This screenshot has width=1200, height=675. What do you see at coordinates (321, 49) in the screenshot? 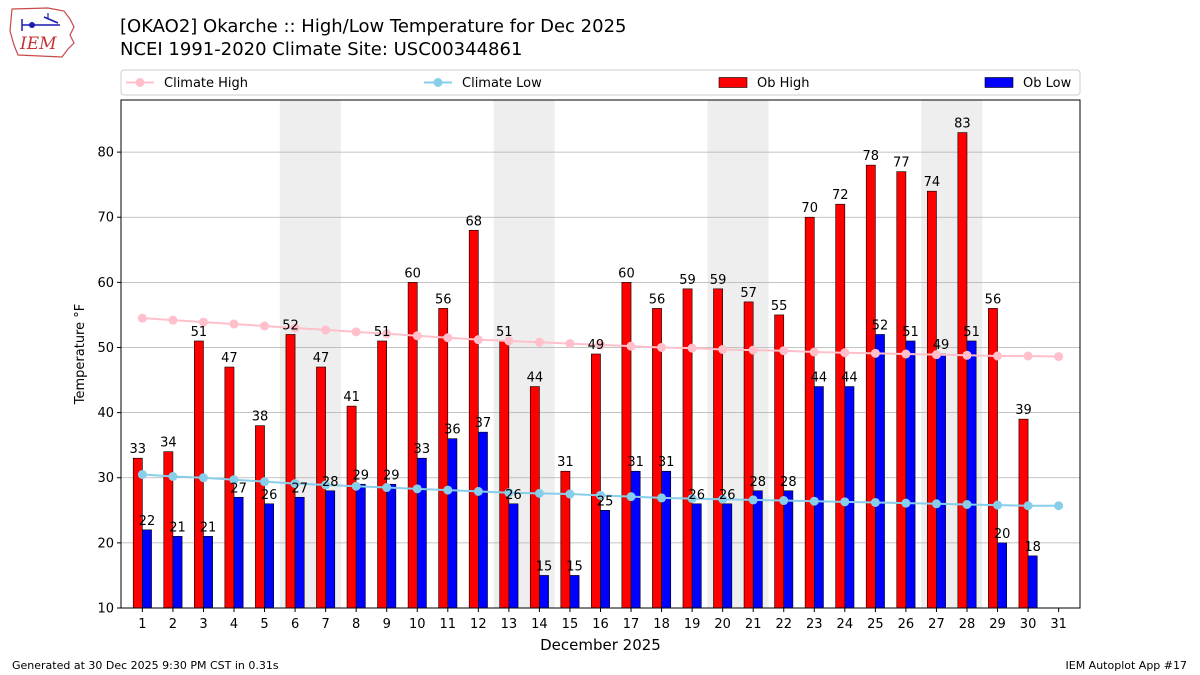
I see `chart-subtitle: NCEI 1991-2020 Climate Site: USC00344861` at bounding box center [321, 49].